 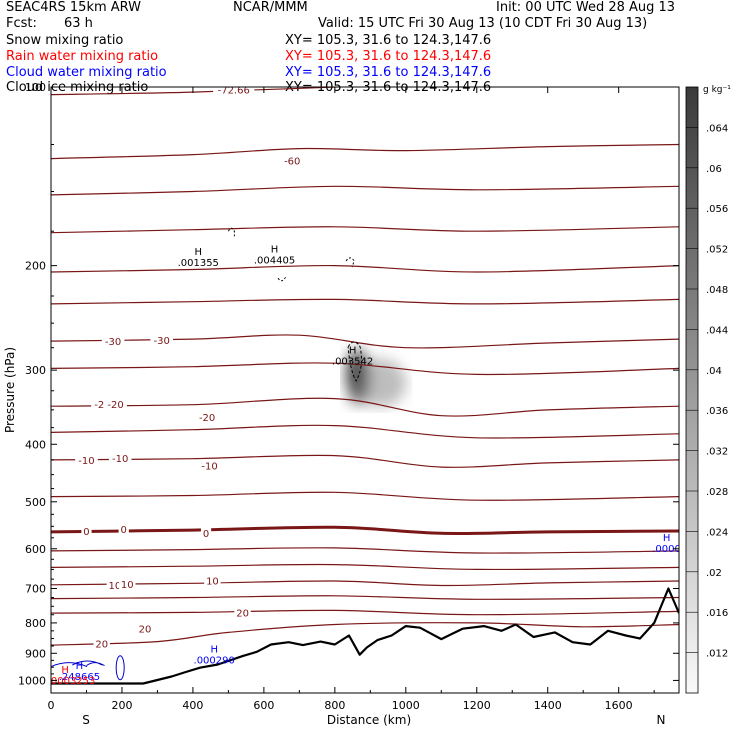 I want to click on isotherm-label: -70, so click(x=175, y=83).